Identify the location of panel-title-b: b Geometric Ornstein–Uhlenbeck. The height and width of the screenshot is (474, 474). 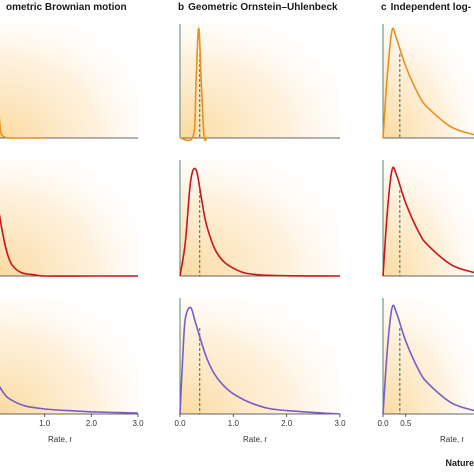
(258, 7).